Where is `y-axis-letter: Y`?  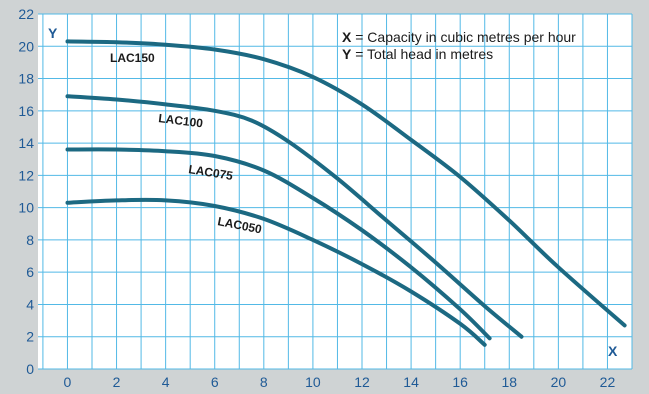
y-axis-letter: Y is located at coordinates (53, 33).